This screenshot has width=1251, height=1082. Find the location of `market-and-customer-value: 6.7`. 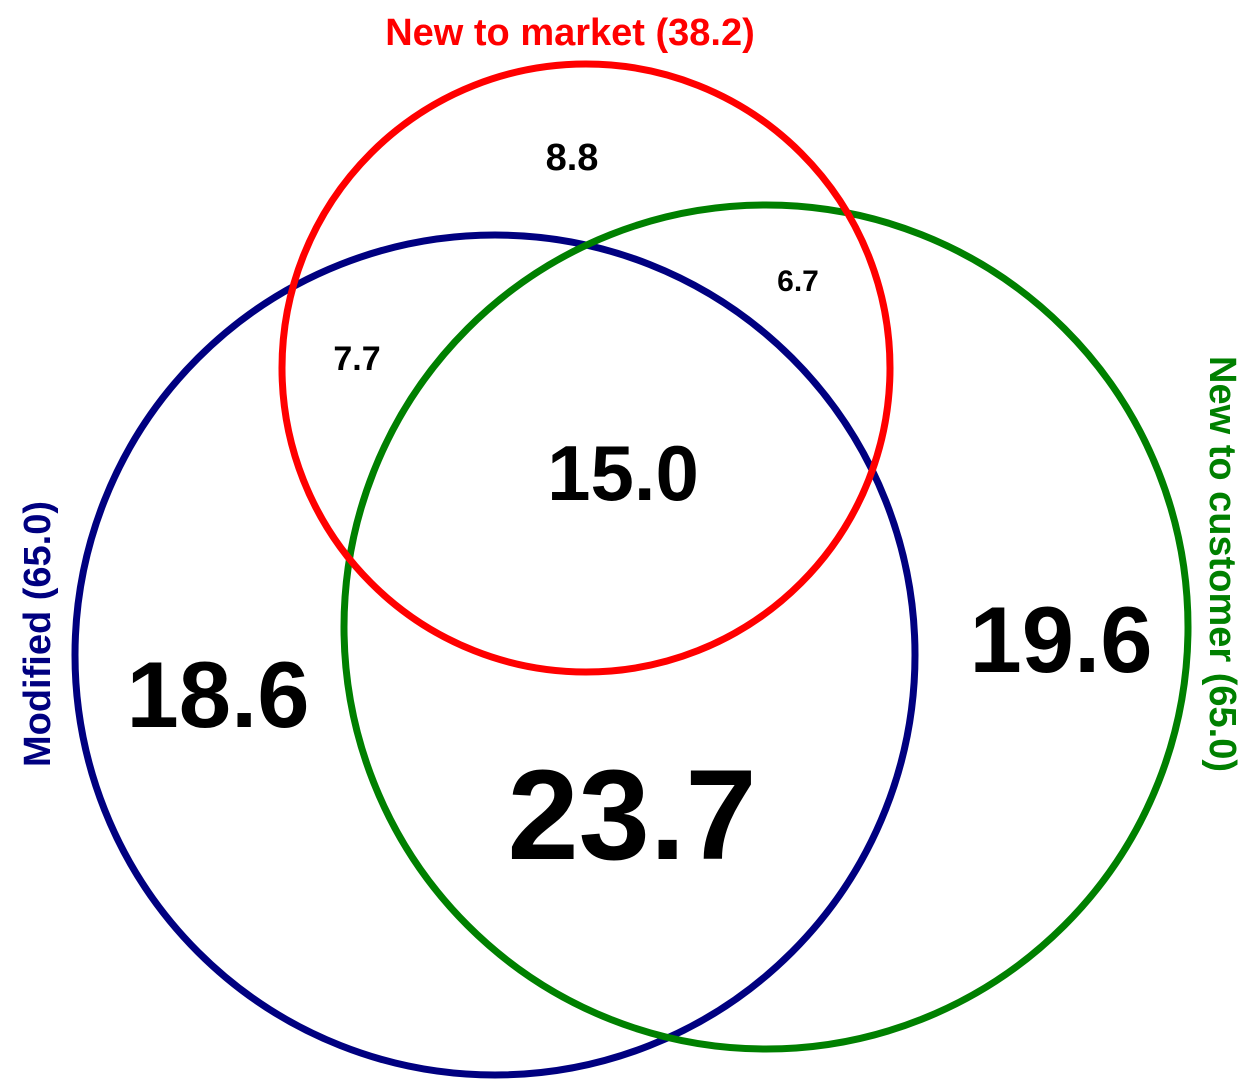

market-and-customer-value: 6.7 is located at coordinates (798, 281).